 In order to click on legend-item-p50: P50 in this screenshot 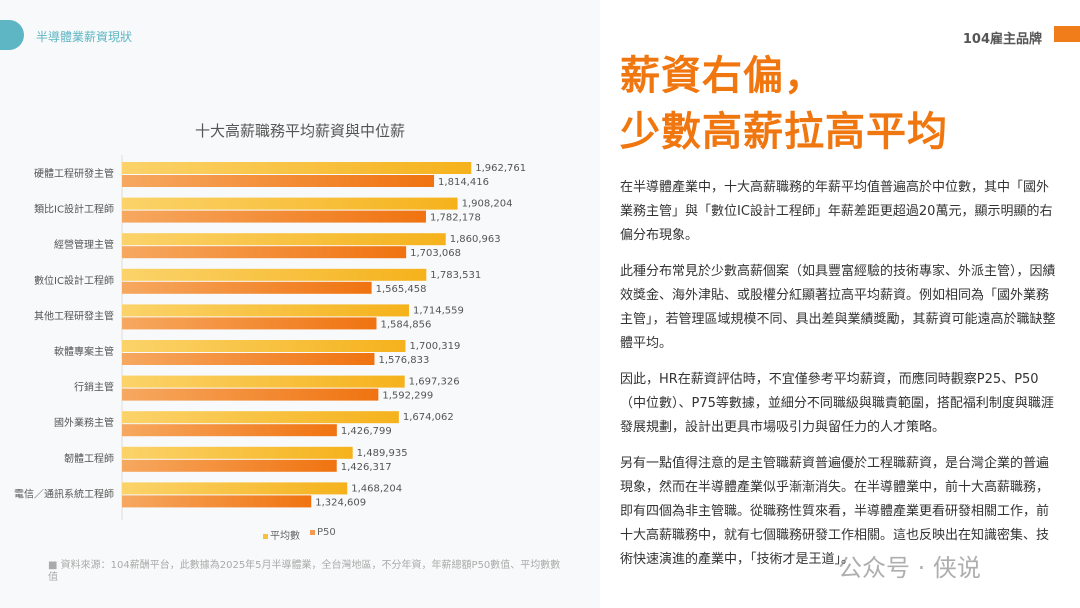, I will do `click(323, 534)`.